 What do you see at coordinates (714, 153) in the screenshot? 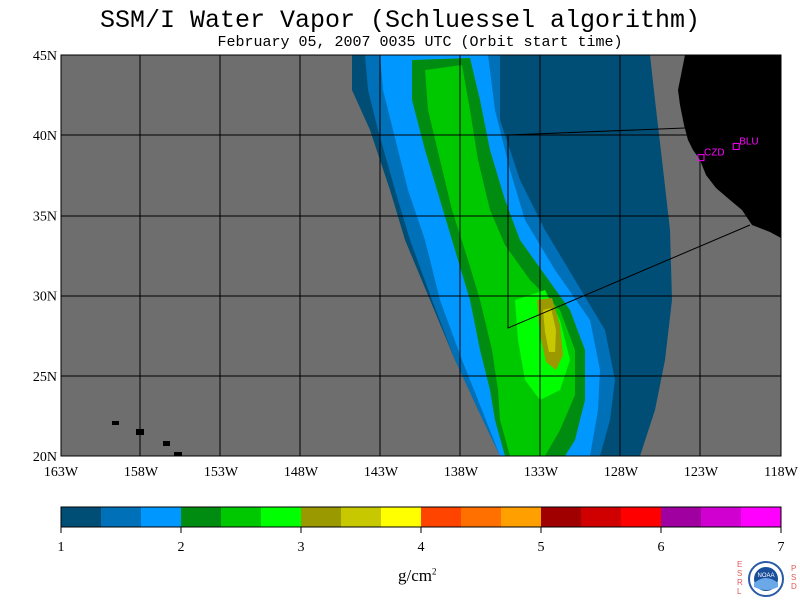
I see `station-label: CZD` at bounding box center [714, 153].